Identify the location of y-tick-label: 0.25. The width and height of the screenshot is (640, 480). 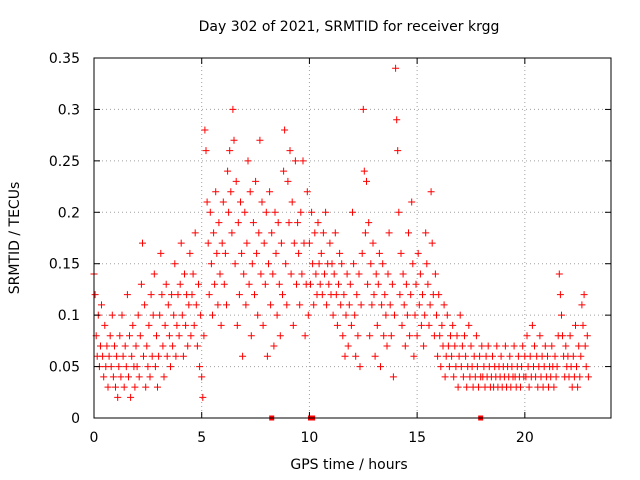
(64, 162).